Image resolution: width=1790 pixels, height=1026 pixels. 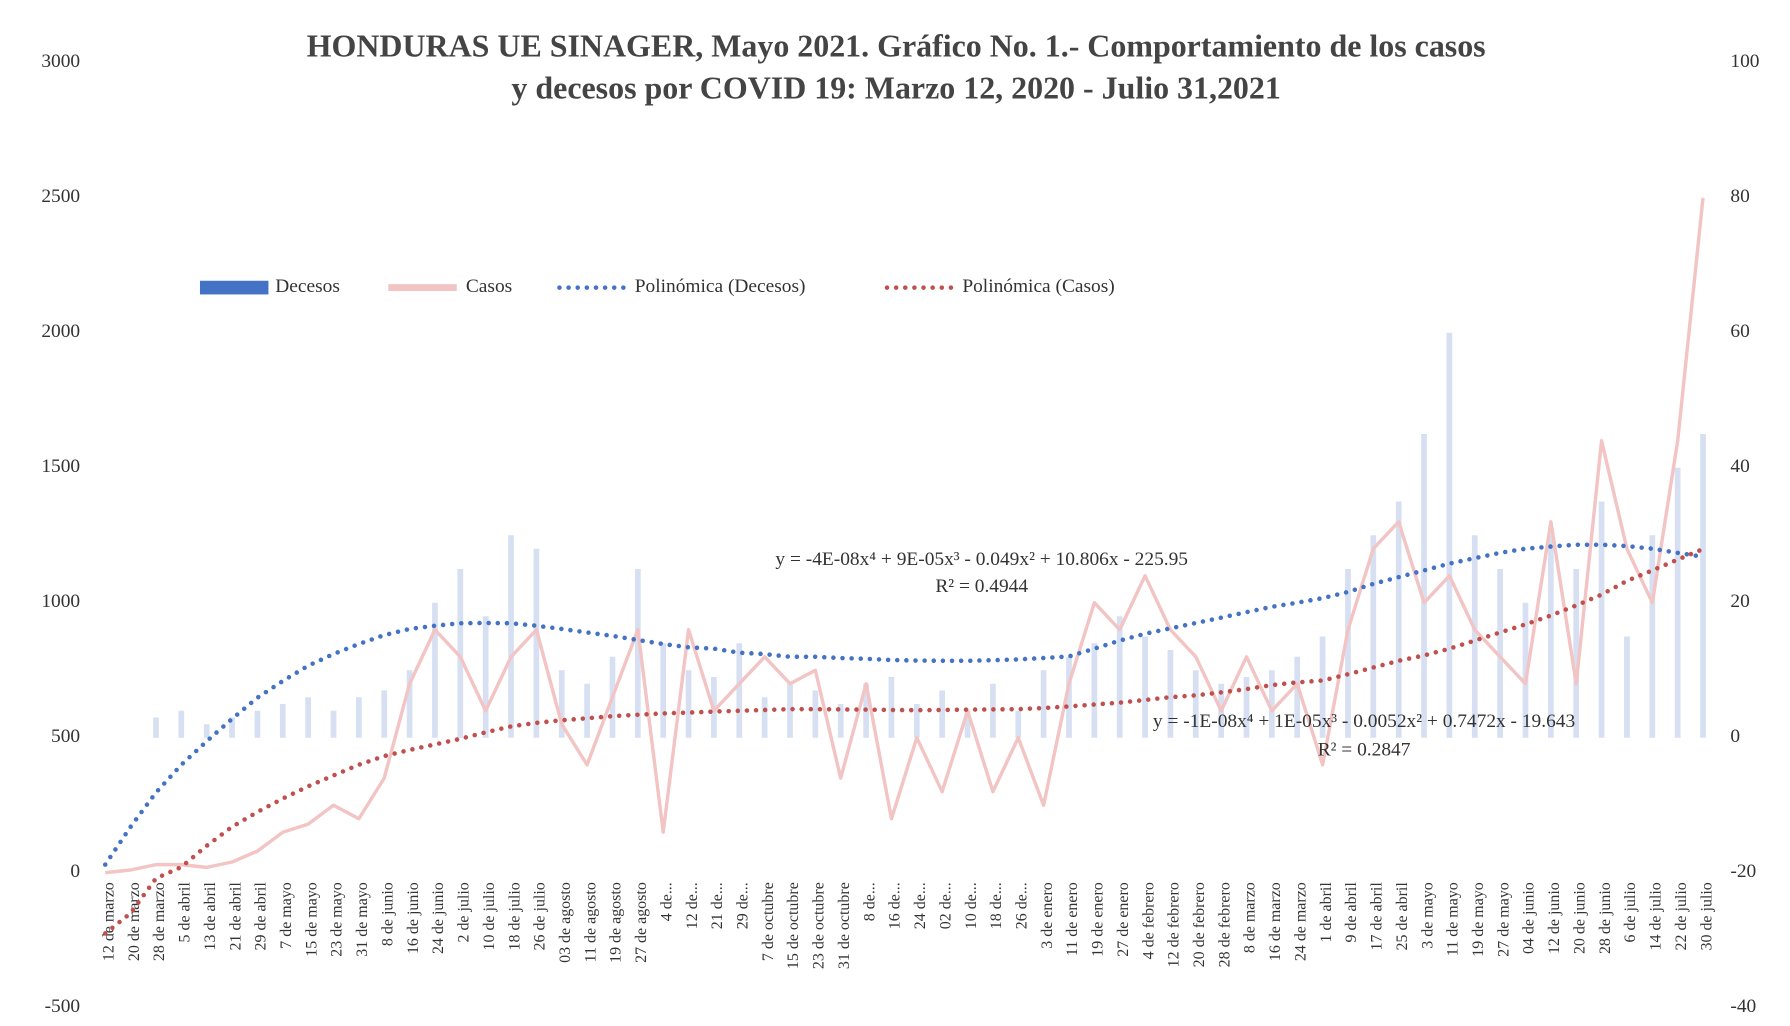 What do you see at coordinates (1402, 916) in the screenshot?
I see `x-tick-label: 25 de abril` at bounding box center [1402, 916].